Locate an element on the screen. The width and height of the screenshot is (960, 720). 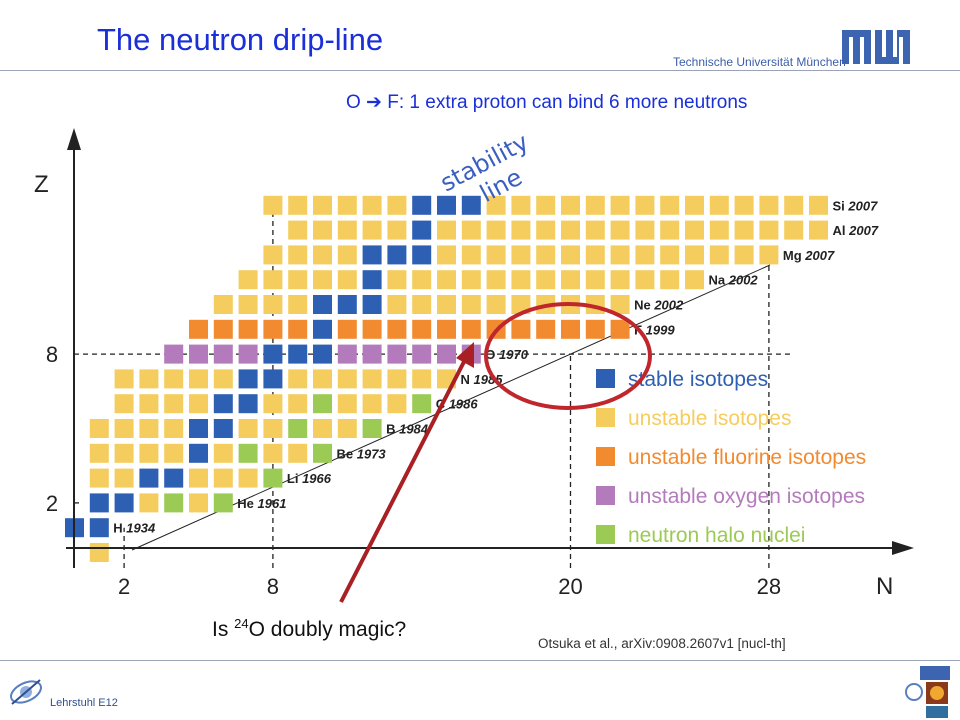
nuclide-cell-z12-n18 is located at coordinates (521, 255).